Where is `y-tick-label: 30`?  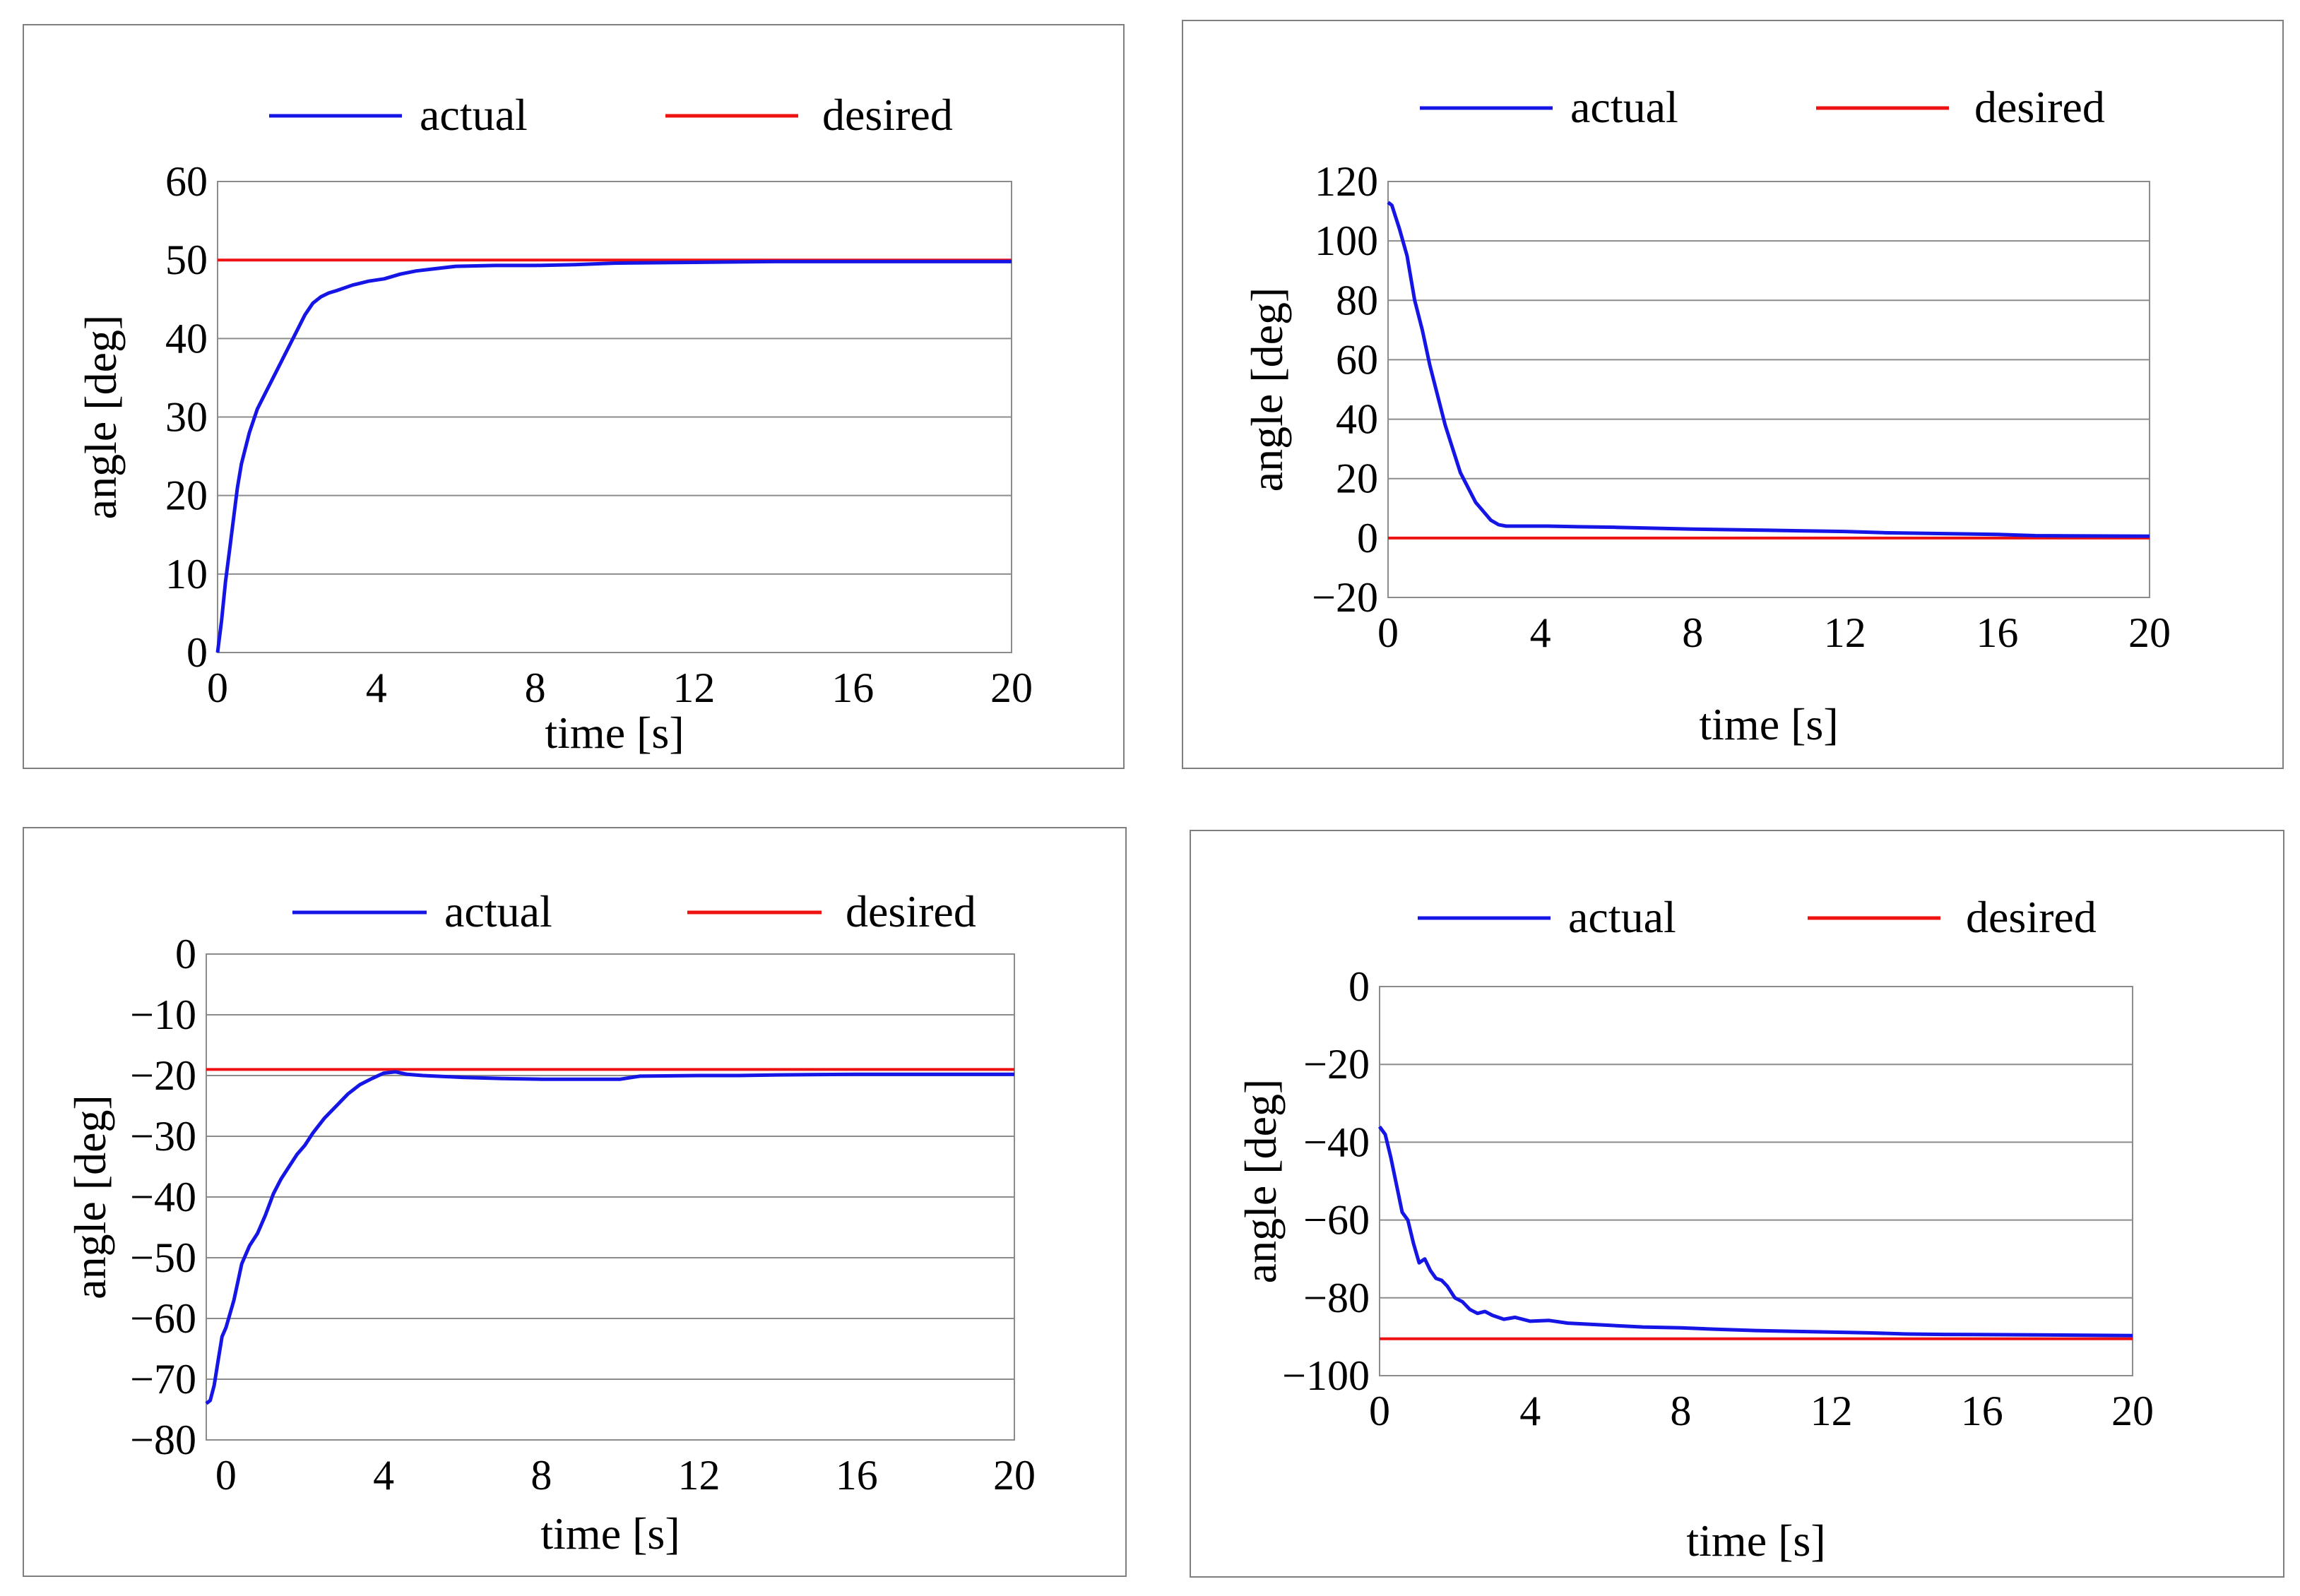
y-tick-label: 30 is located at coordinates (186, 418).